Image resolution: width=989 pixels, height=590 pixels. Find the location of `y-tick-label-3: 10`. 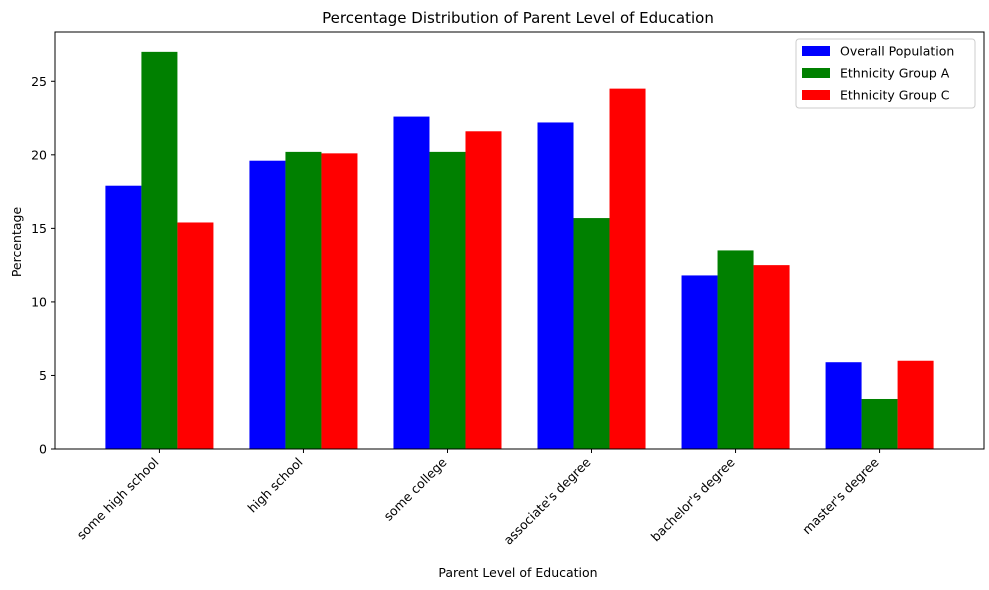

y-tick-label-3: 10 is located at coordinates (39, 301).